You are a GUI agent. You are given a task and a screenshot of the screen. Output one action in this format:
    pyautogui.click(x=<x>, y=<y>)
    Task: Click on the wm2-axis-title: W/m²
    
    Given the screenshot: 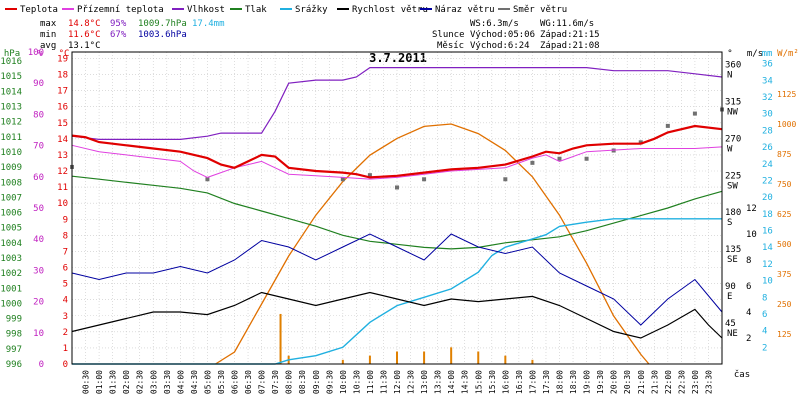 What is the action you would take?
    pyautogui.click(x=788, y=54)
    